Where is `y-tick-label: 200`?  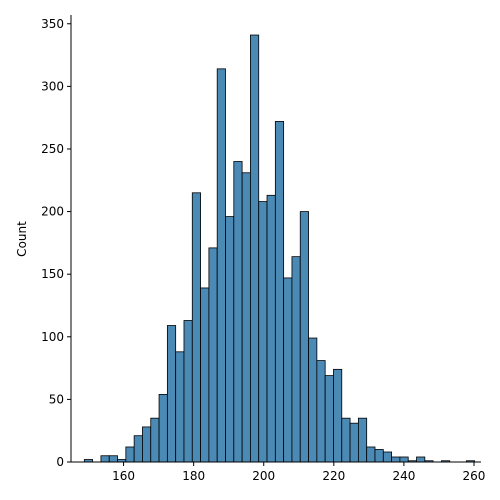 y-tick-label: 200 is located at coordinates (52, 212).